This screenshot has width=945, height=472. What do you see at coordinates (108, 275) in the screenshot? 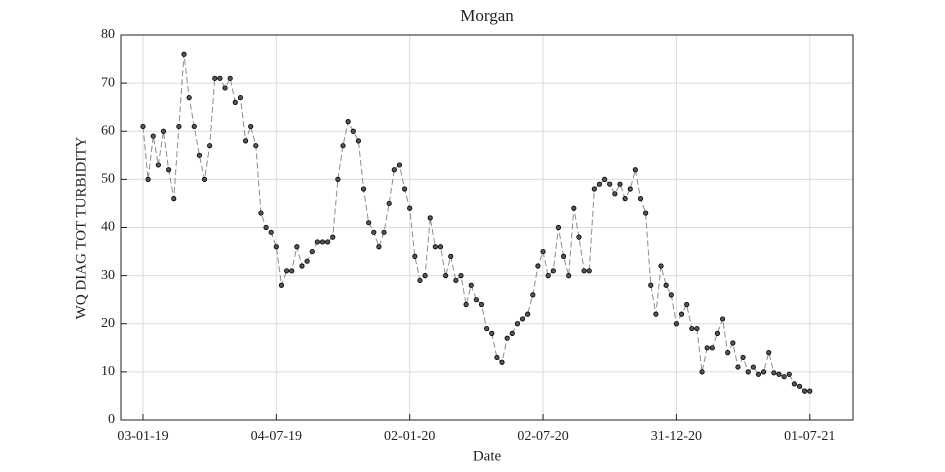
I see `y-tick-label: 30` at bounding box center [108, 275].